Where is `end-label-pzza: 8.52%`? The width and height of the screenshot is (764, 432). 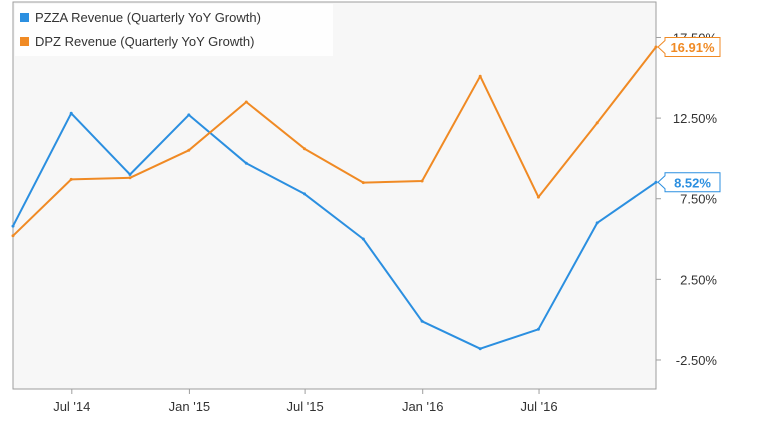
end-label-pzza: 8.52% is located at coordinates (689, 182).